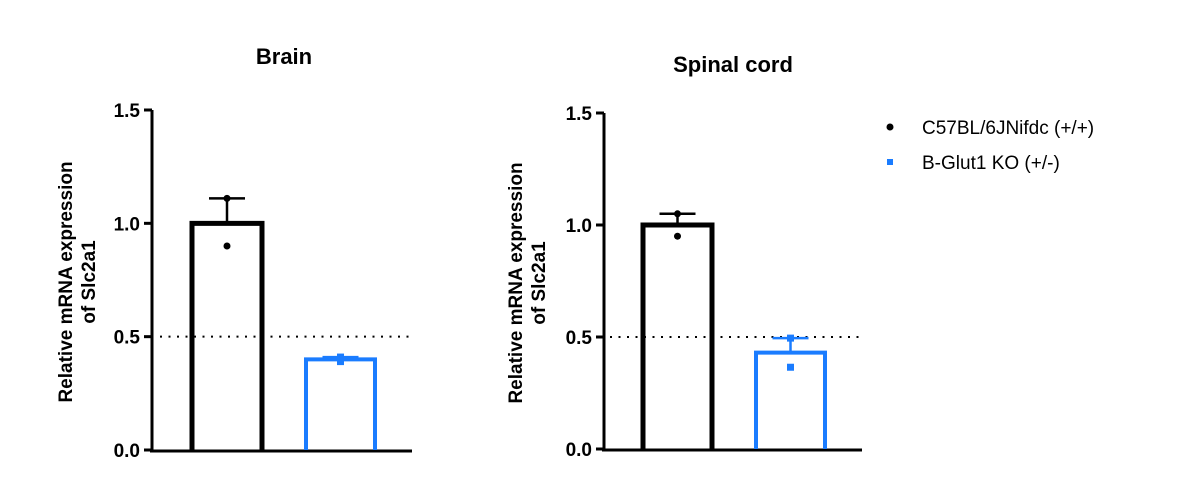 The width and height of the screenshot is (1180, 492). What do you see at coordinates (890, 162) in the screenshot?
I see `legend-marker-knockout` at bounding box center [890, 162].